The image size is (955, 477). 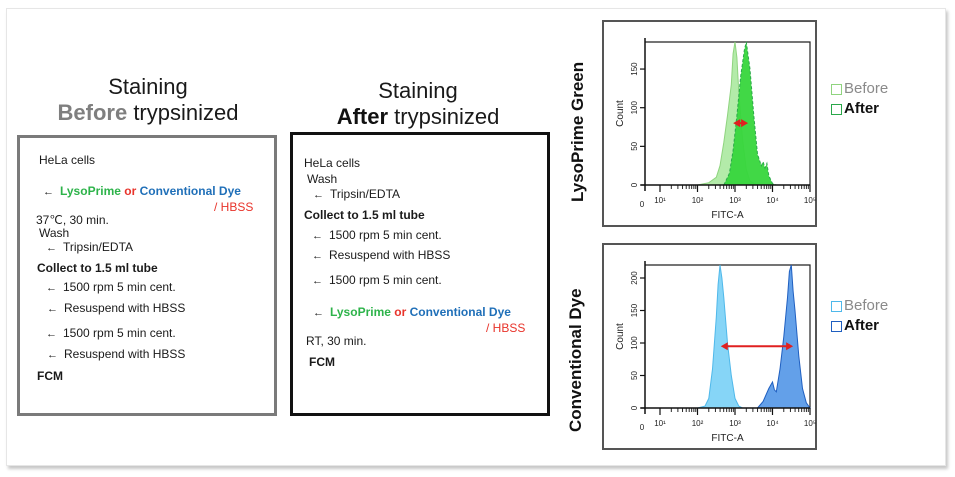 I want to click on histogram-before, so click(x=720, y=336).